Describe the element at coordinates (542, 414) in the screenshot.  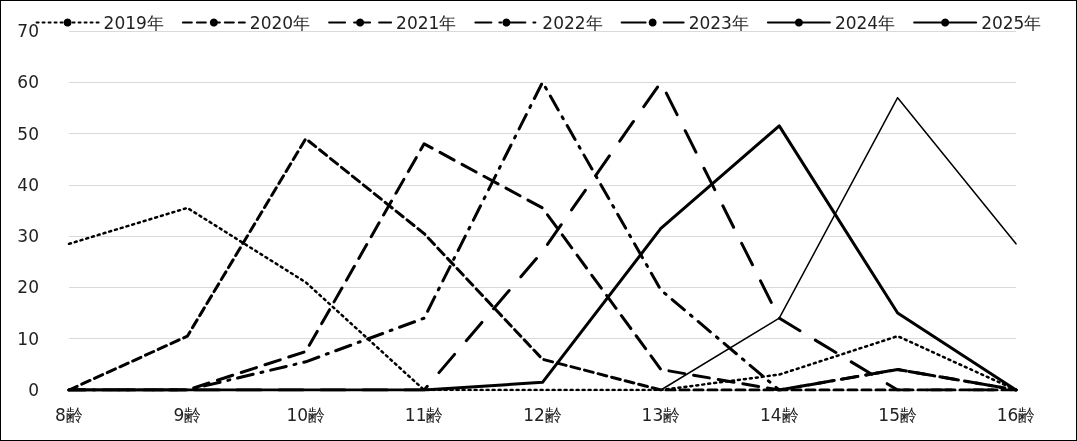
I see `x-tick-label: 12齢` at that location.